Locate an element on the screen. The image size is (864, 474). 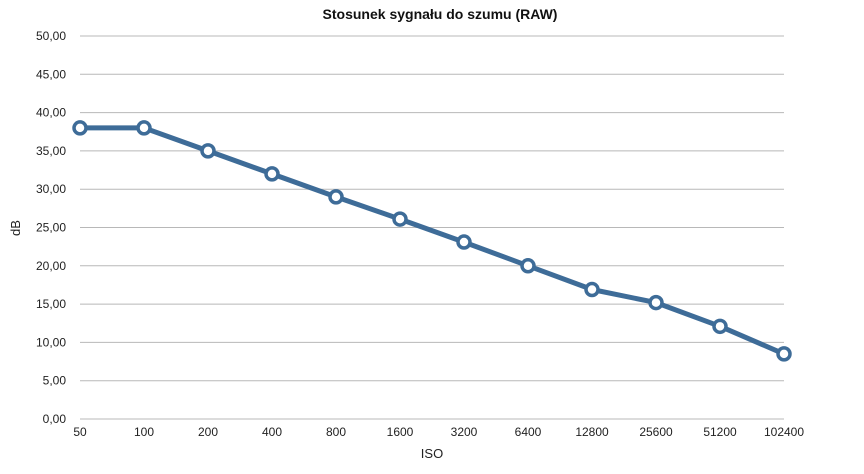
y-tick-label: 10,00 is located at coordinates (51, 342).